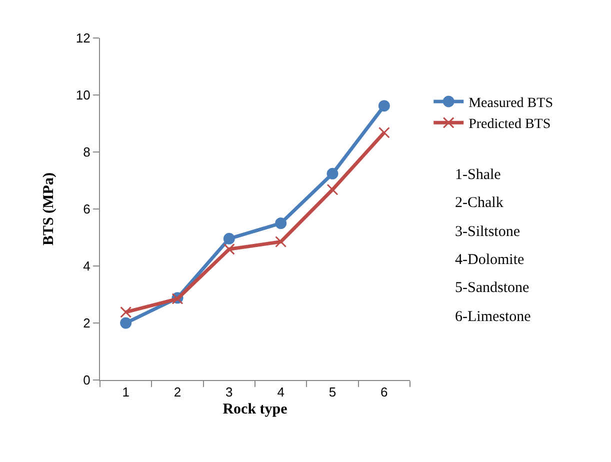  What do you see at coordinates (493, 317) in the screenshot?
I see `text: 6-Limestone` at bounding box center [493, 317].